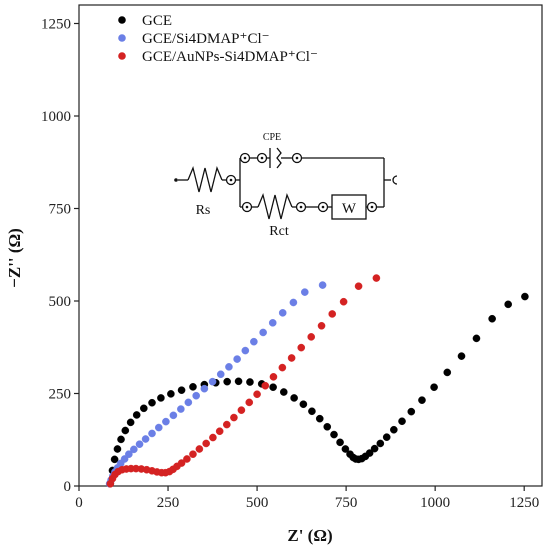 The height and width of the screenshot is (551, 550). Describe the element at coordinates (56, 25) in the screenshot. I see `y-tick-label: 1250` at that location.